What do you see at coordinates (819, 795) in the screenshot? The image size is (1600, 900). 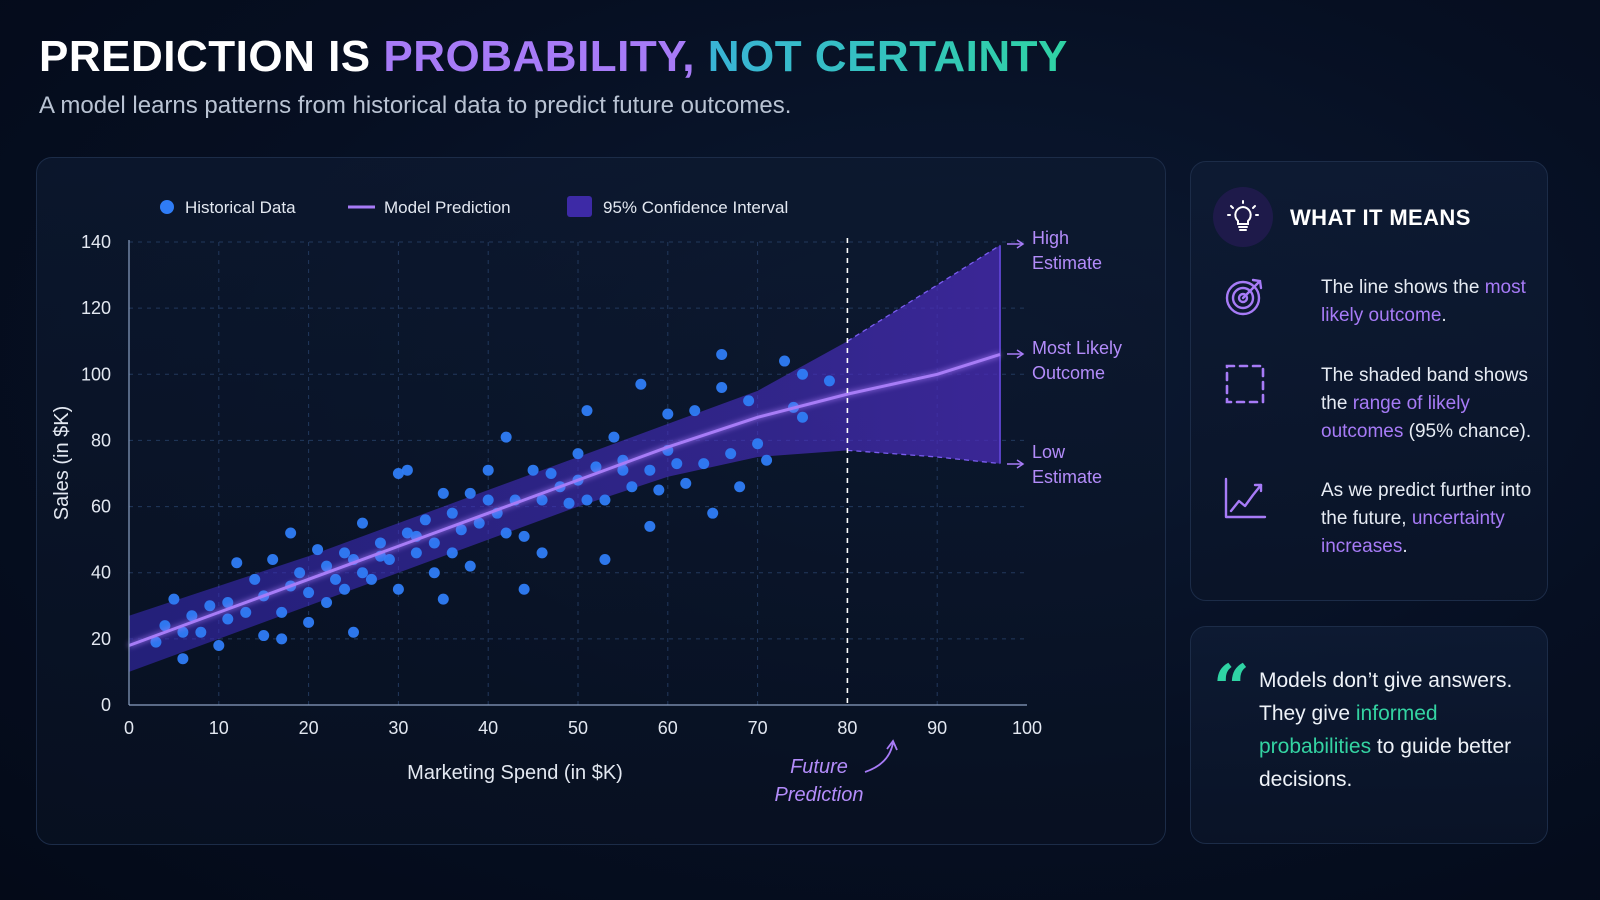 I see `future-prediction-label-2: Prediction` at bounding box center [819, 795].